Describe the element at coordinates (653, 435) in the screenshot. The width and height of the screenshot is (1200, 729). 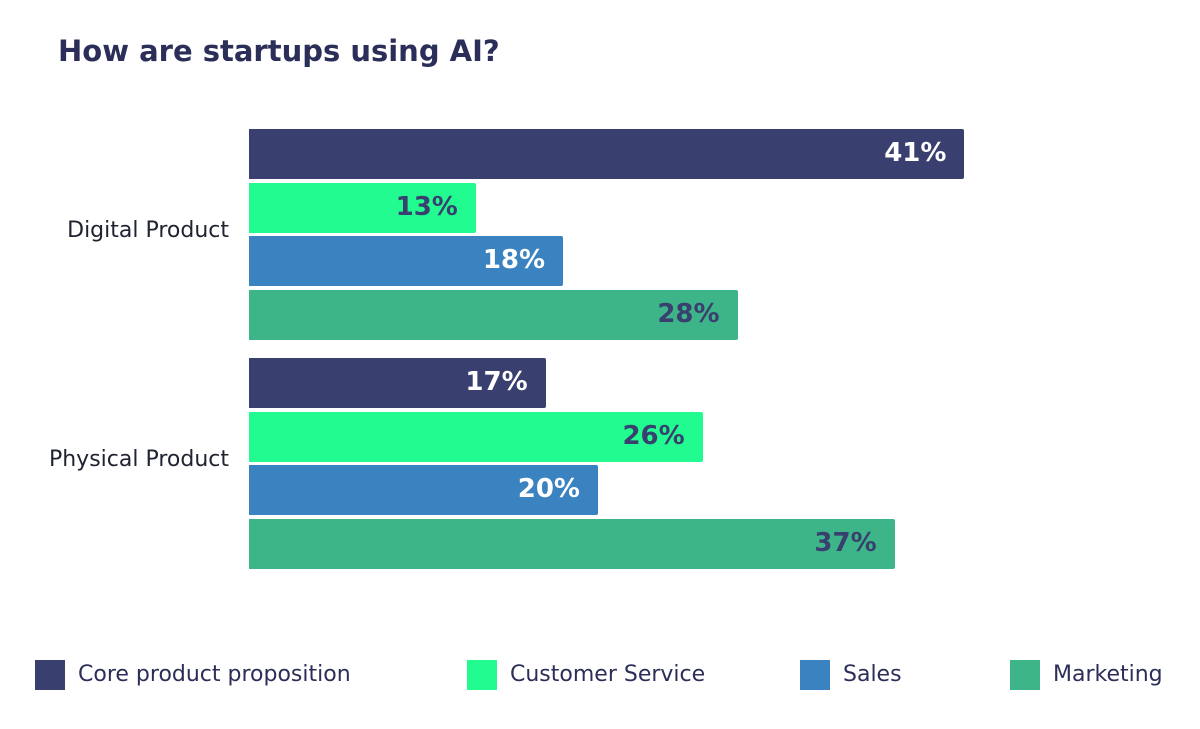
I see `data-label: 26%` at that location.